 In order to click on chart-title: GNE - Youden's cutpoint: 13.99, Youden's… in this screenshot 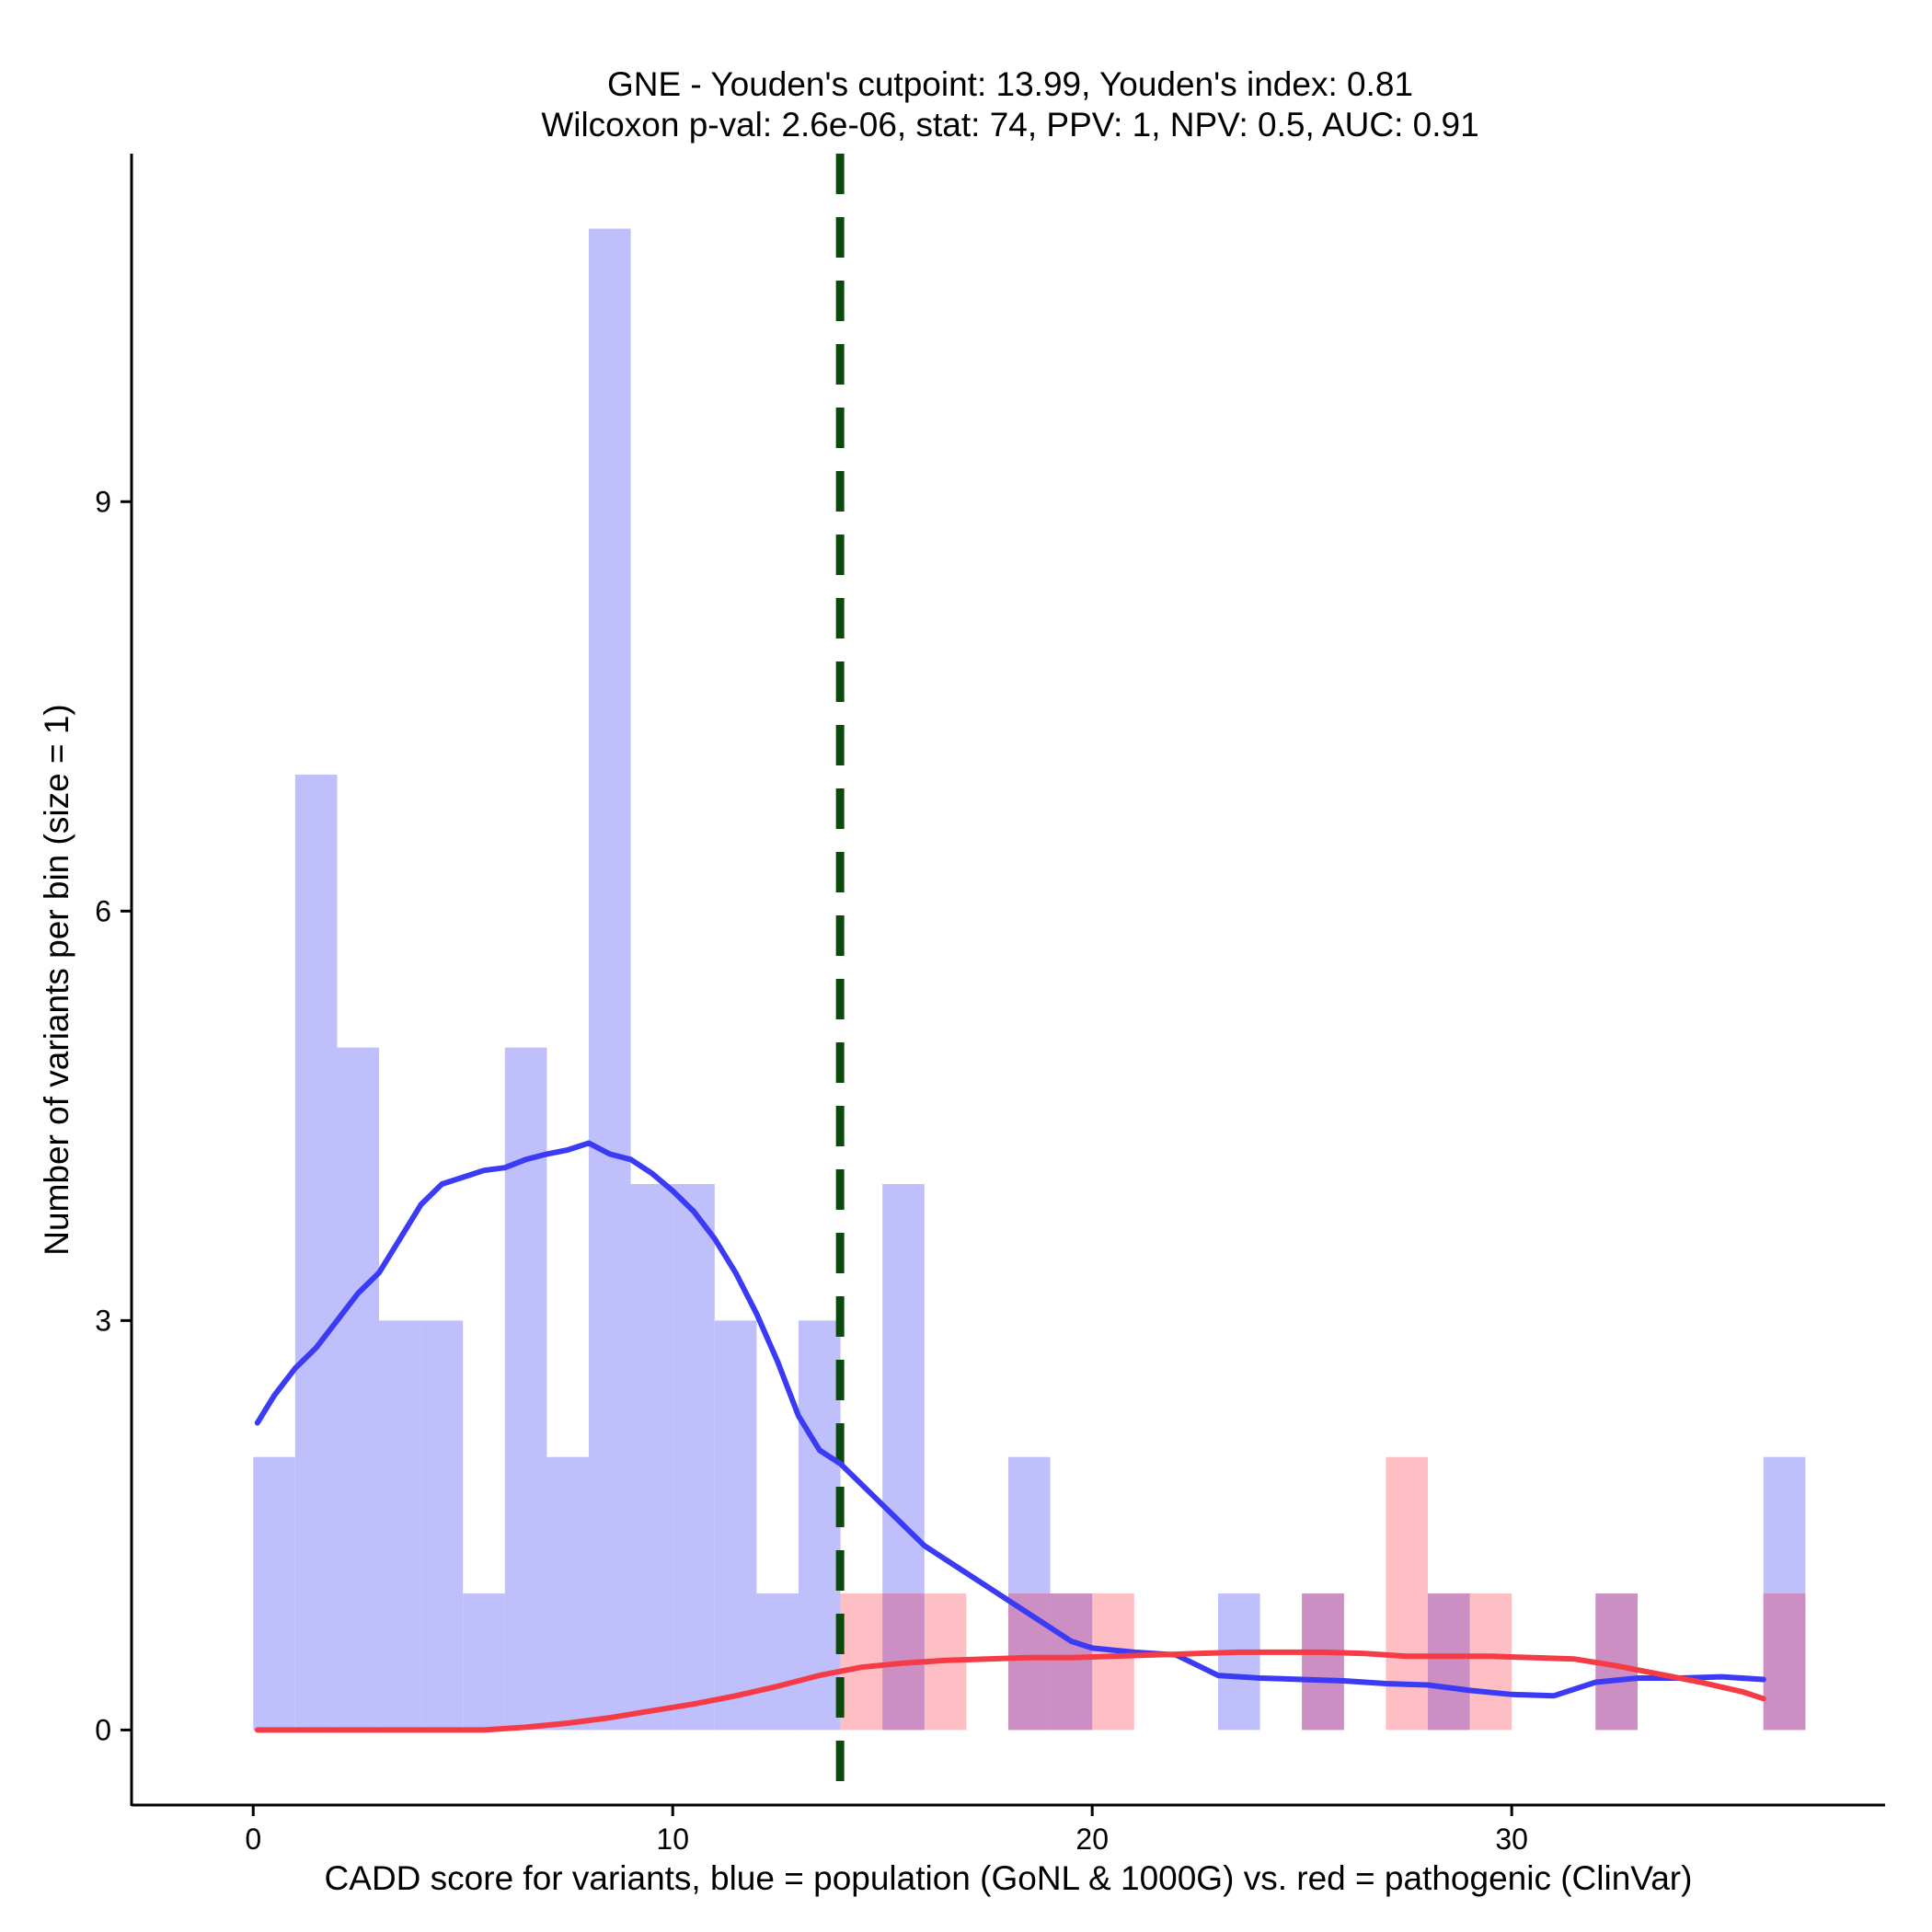, I will do `click(1009, 104)`.